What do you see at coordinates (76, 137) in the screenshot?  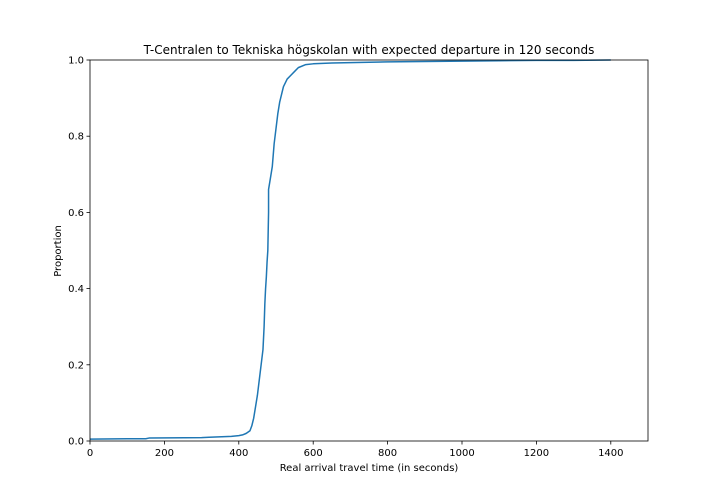 I see `y-tick-label: 0.8` at bounding box center [76, 137].